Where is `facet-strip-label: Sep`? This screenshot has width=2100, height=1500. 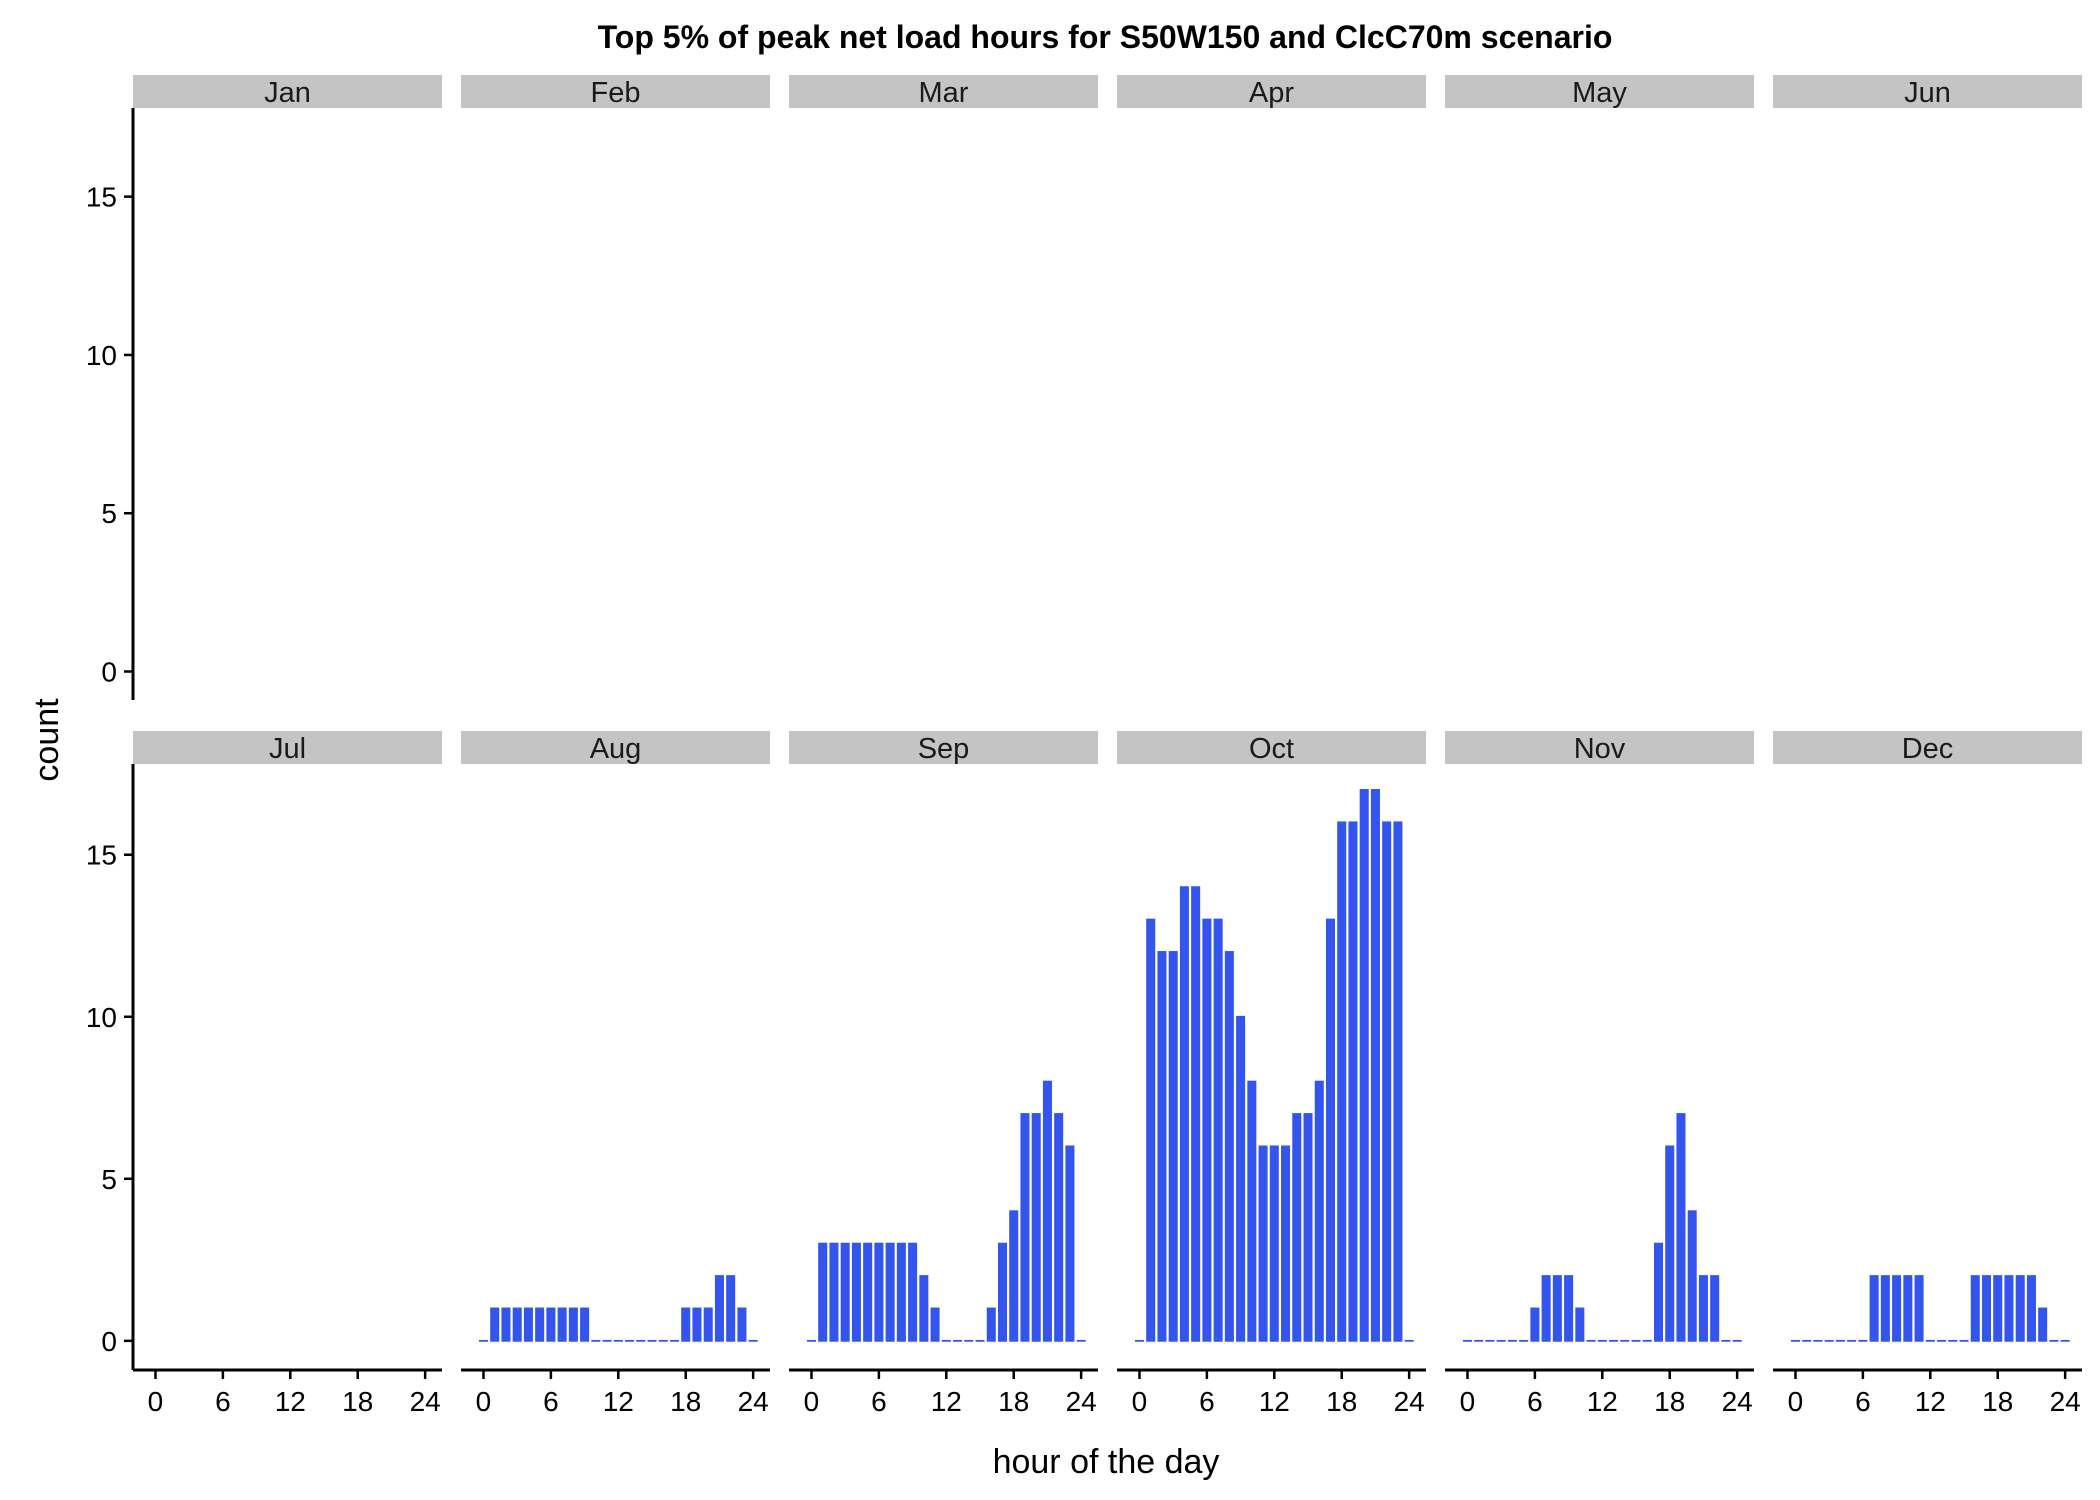 facet-strip-label: Sep is located at coordinates (944, 749).